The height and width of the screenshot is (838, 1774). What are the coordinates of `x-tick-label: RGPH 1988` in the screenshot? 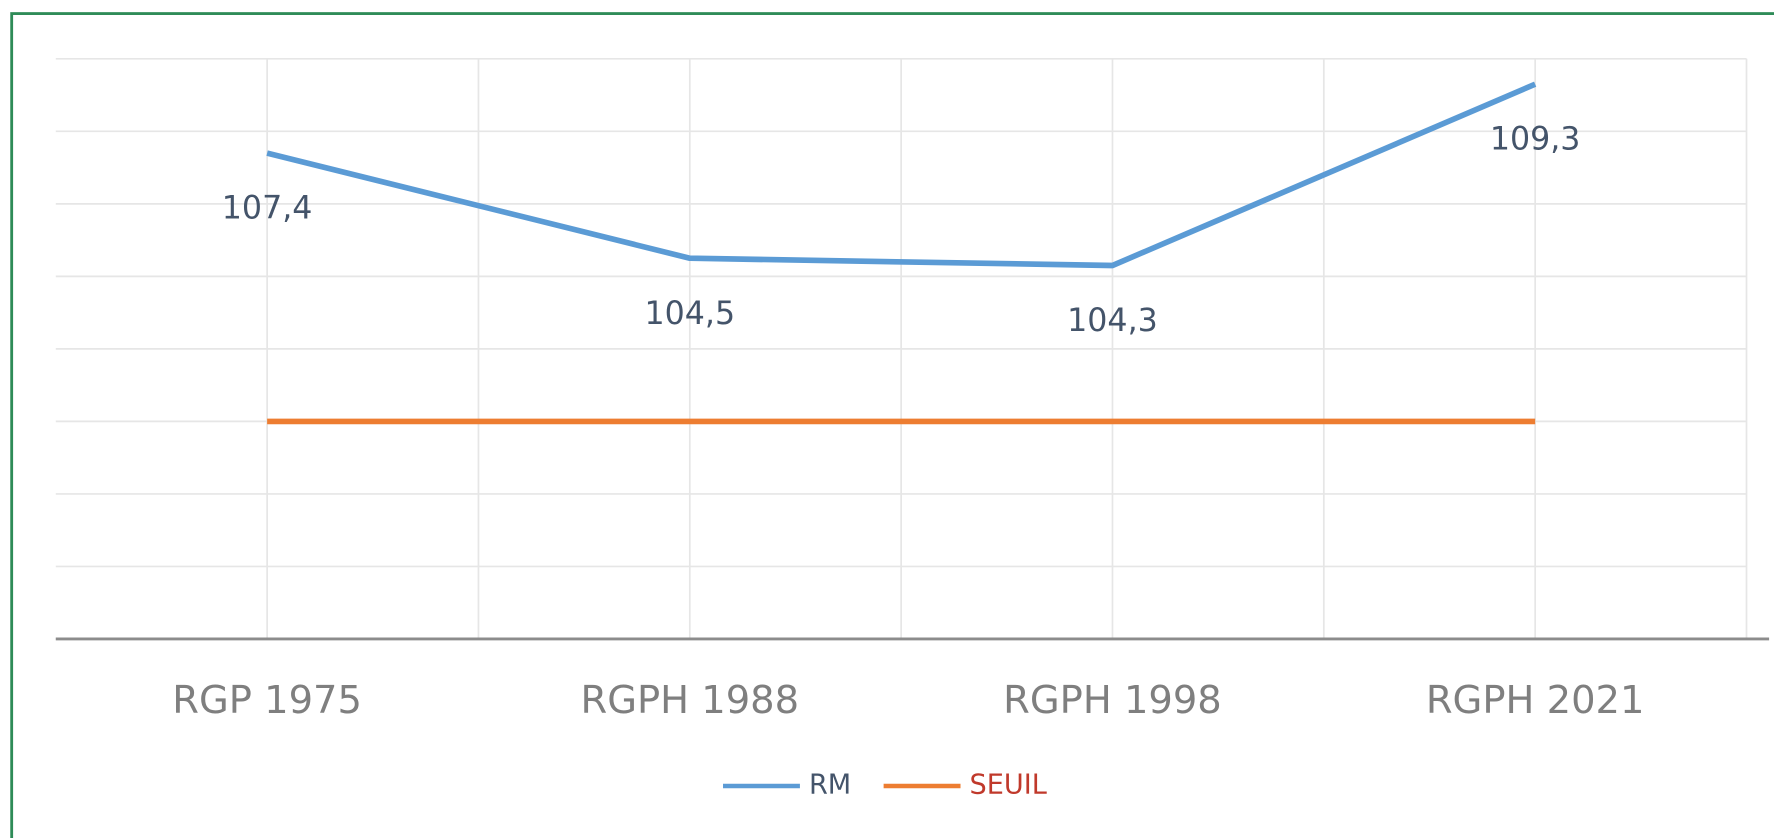 It's located at (689, 700).